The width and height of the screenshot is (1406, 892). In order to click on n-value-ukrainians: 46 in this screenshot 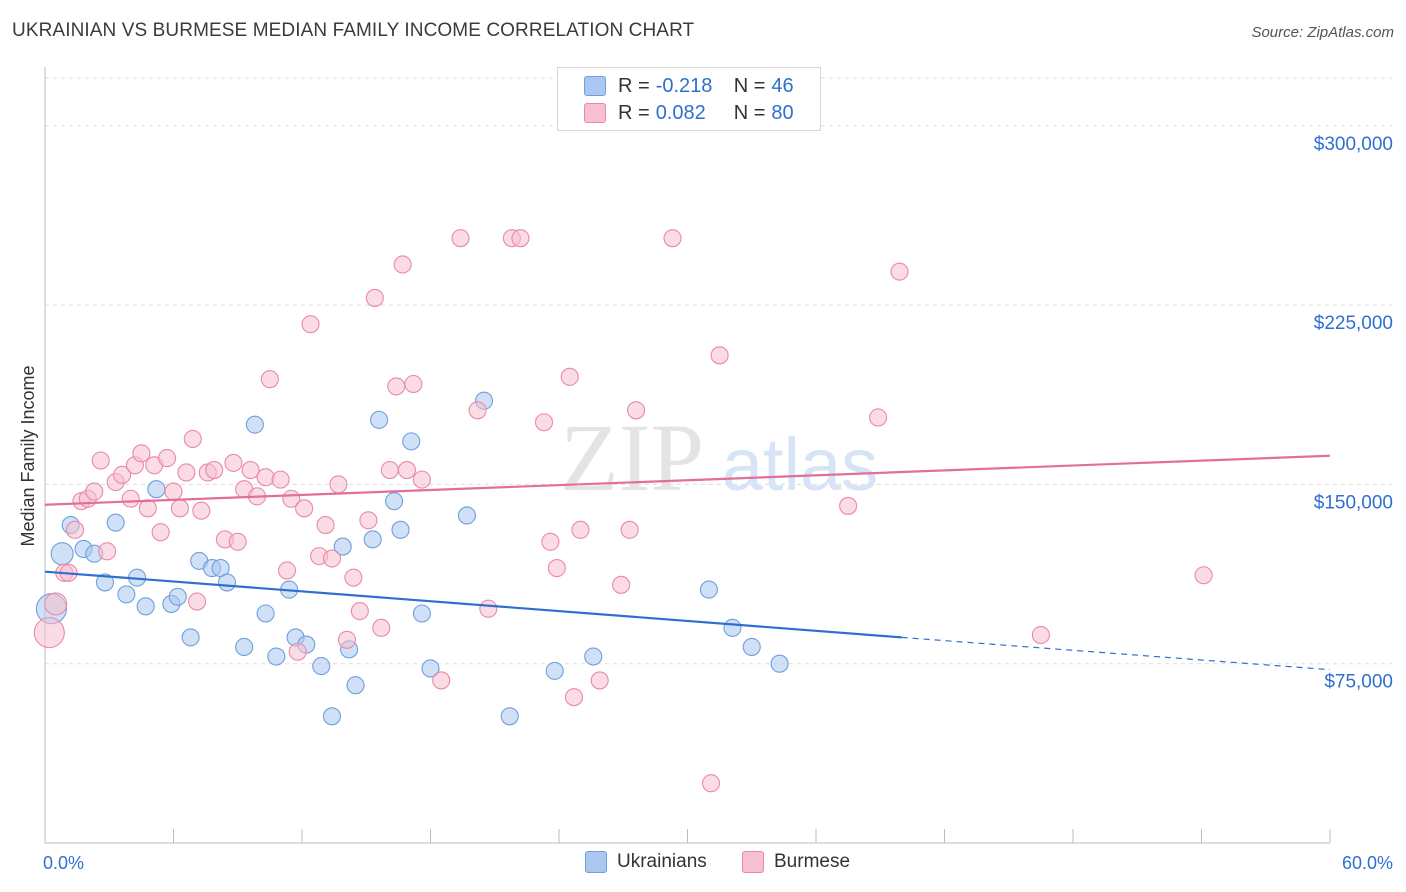, I will do `click(782, 85)`.